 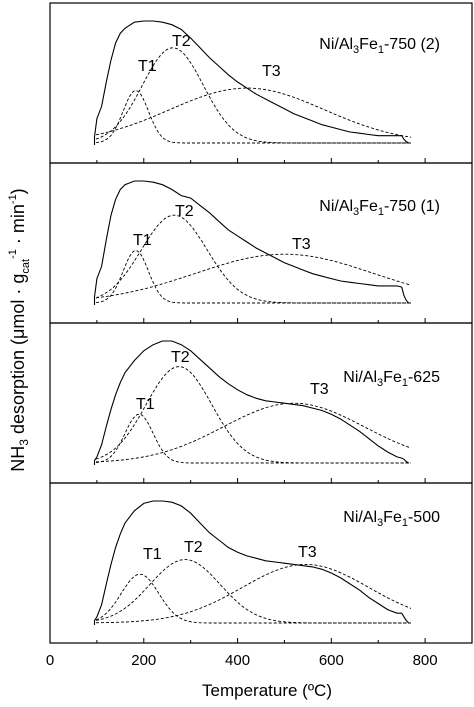 What do you see at coordinates (379, 208) in the screenshot?
I see `panel-title: Ni/Al3Fe1-750 (1)` at bounding box center [379, 208].